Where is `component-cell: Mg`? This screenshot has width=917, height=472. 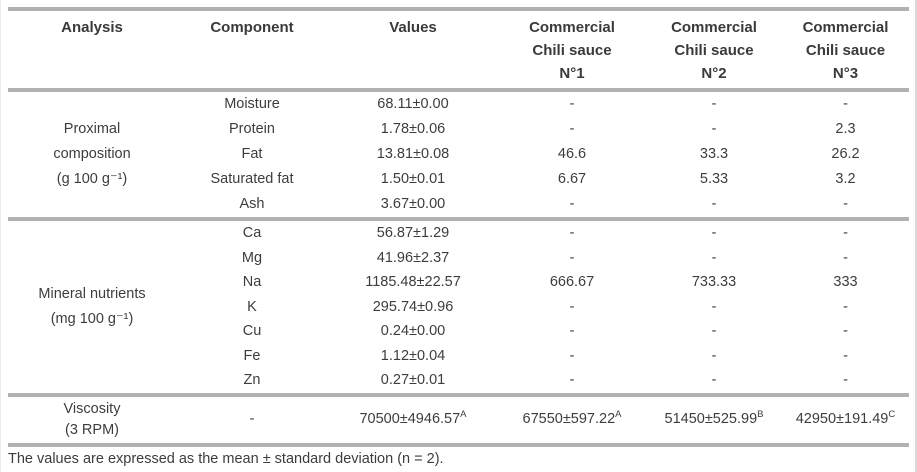 component-cell: Mg is located at coordinates (252, 257).